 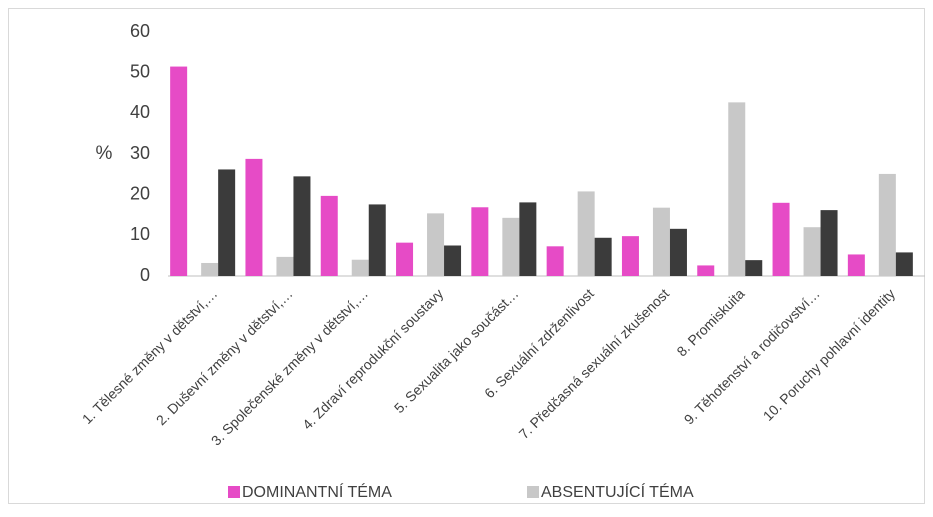 What do you see at coordinates (140, 71) in the screenshot?
I see `y-tick-label: 50` at bounding box center [140, 71].